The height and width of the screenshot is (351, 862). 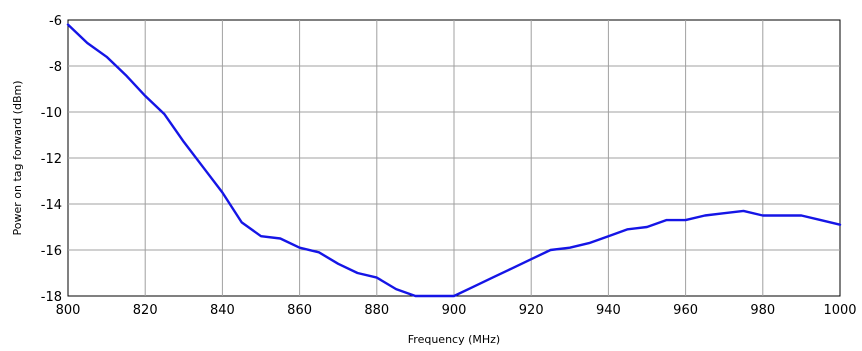 What do you see at coordinates (55, 67) in the screenshot?
I see `y-tick-label: -8` at bounding box center [55, 67].